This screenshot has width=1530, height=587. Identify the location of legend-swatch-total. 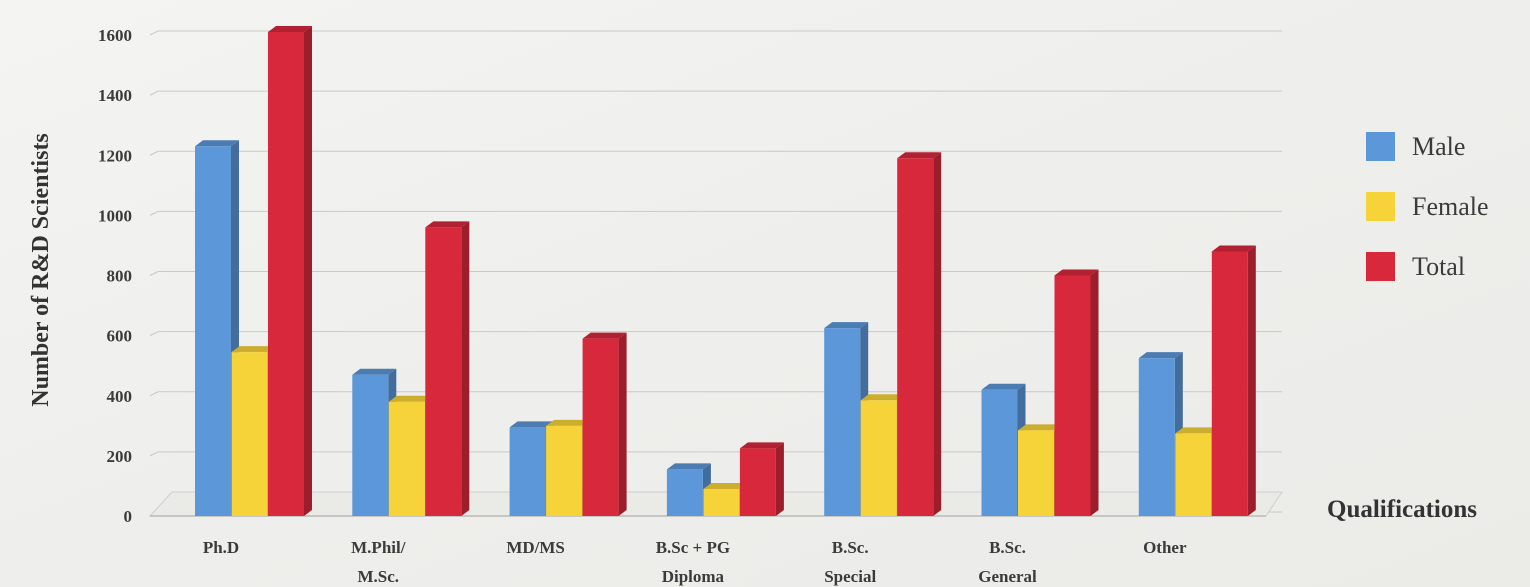
(1380, 266).